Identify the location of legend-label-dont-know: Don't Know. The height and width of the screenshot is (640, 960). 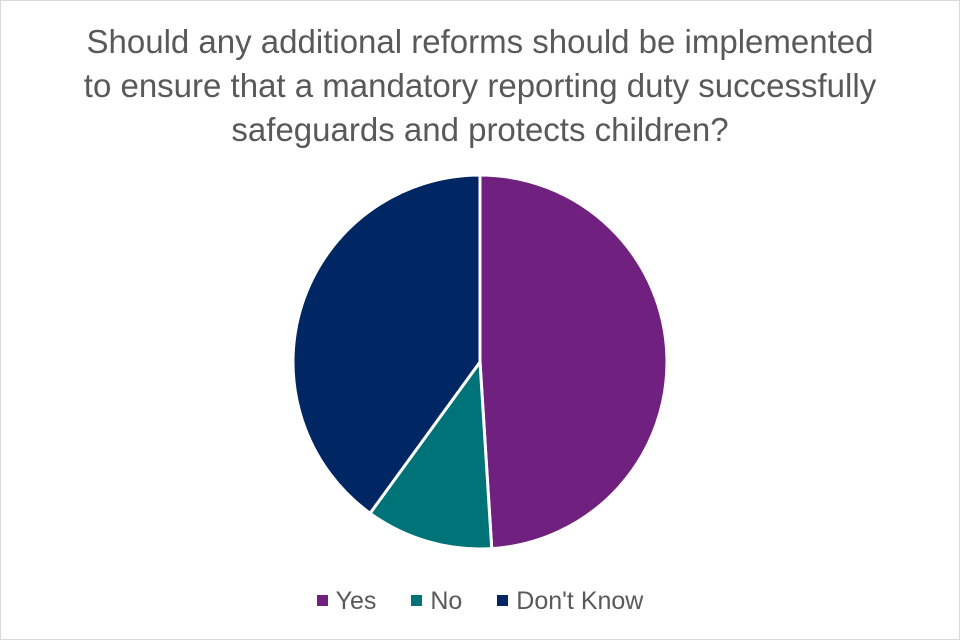
(580, 601).